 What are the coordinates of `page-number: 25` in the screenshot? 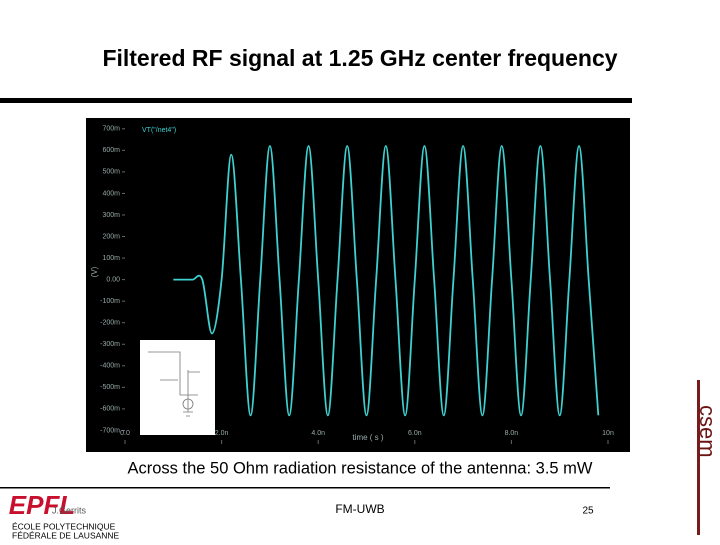 It's located at (588, 511).